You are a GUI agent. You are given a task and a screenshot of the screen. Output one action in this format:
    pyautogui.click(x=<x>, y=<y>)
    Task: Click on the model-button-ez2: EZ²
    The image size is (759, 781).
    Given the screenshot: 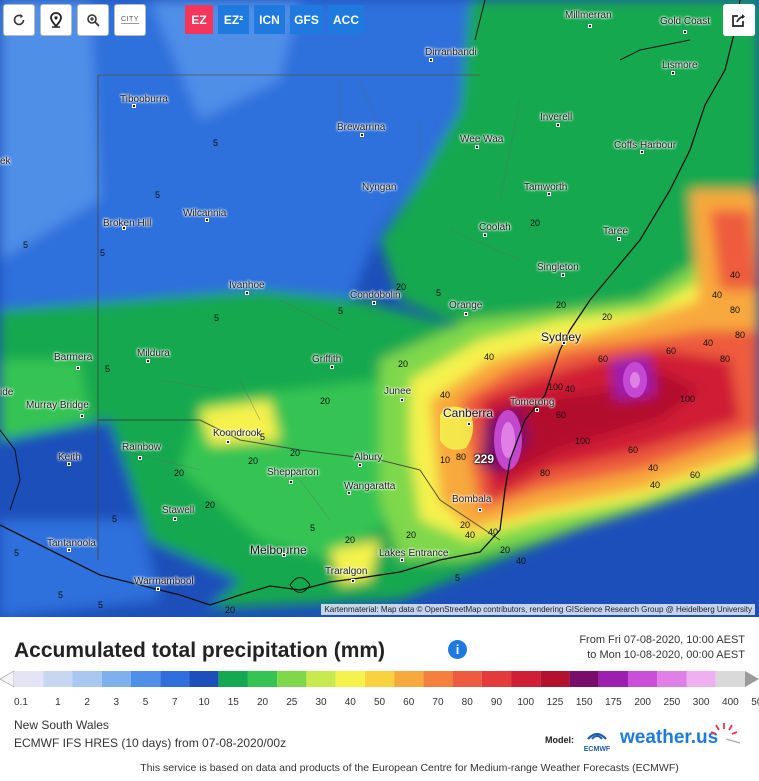 What is the action you would take?
    pyautogui.click(x=233, y=19)
    